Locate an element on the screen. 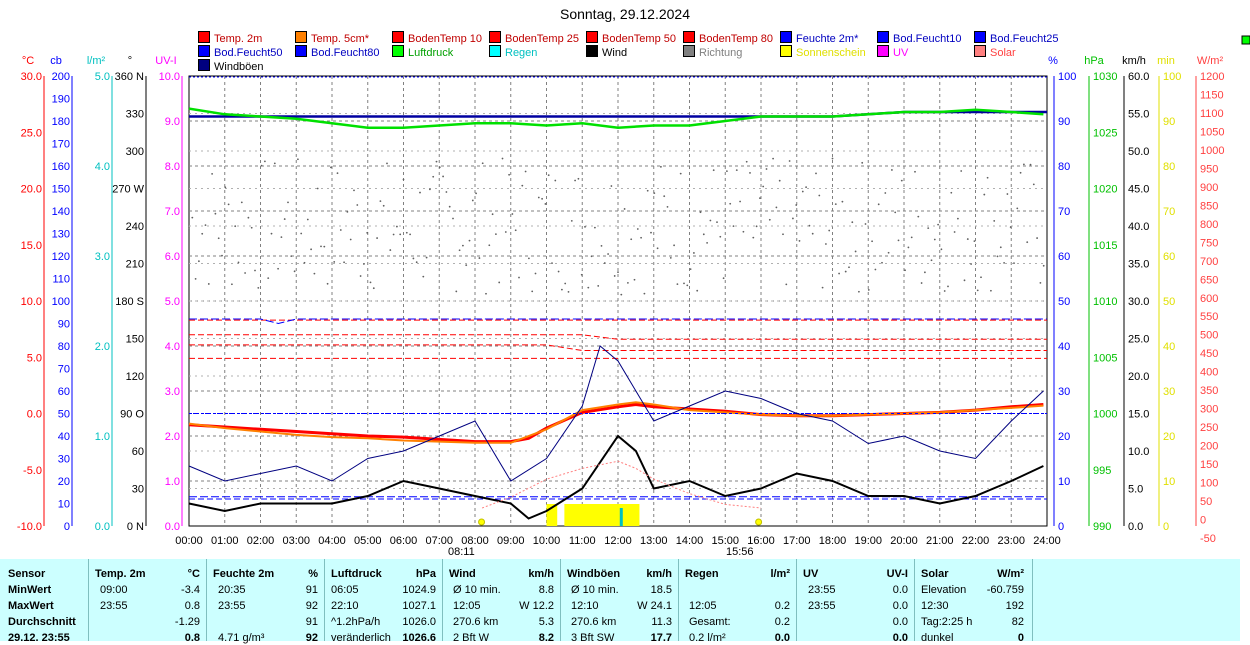 Image resolution: width=1250 pixels, height=645 pixels. y-tick-label: 90 is located at coordinates (1064, 122).